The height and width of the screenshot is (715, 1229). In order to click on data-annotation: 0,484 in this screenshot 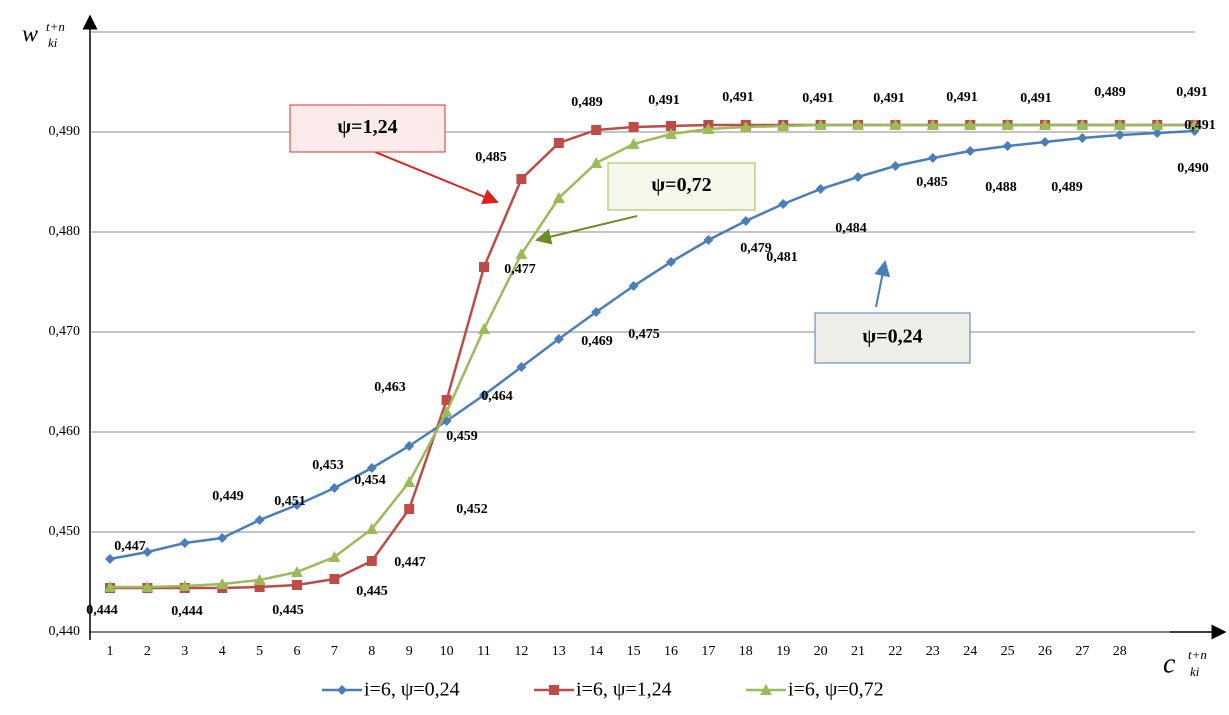, I will do `click(851, 228)`.